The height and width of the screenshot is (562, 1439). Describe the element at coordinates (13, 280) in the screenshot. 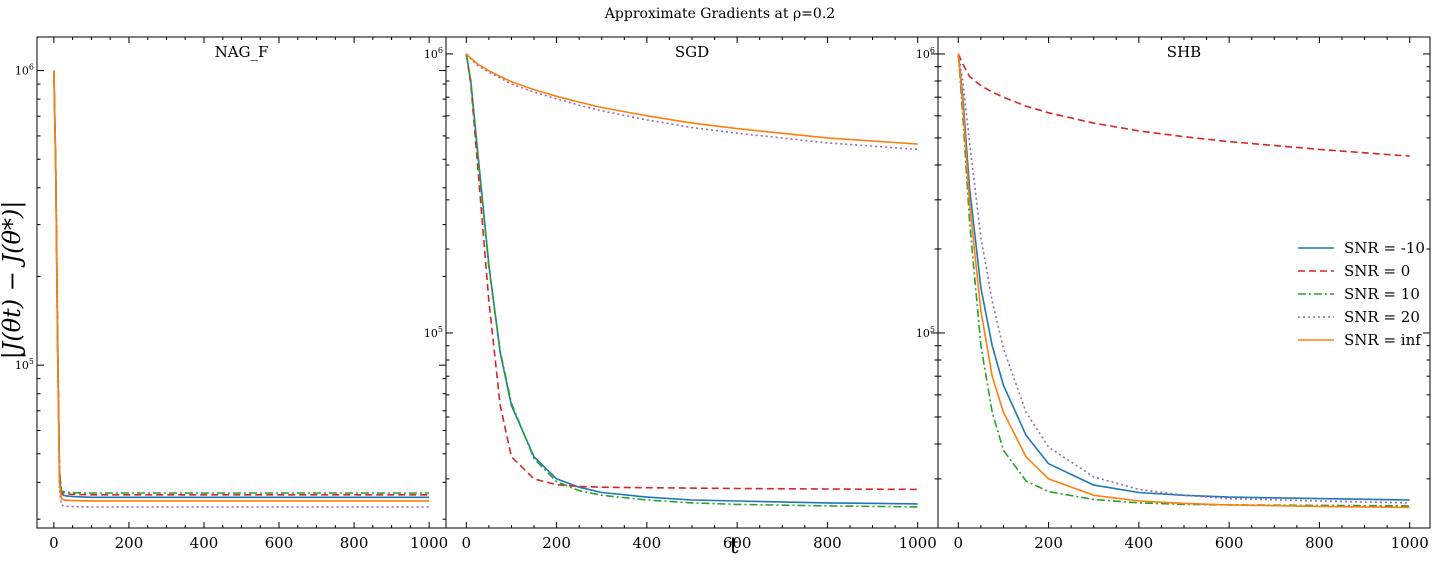

I see `y-axis-label: |J(θt) − J(θ*)|` at that location.